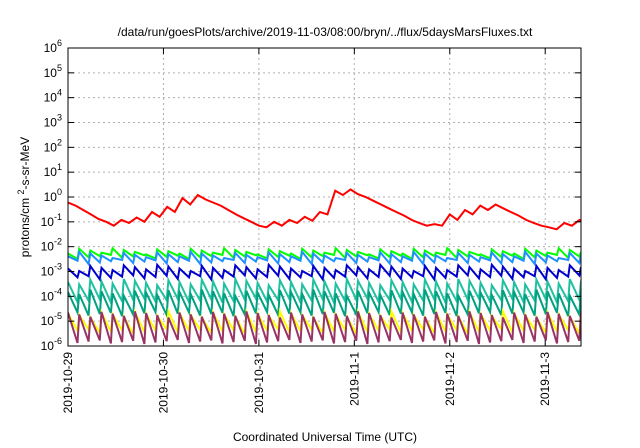  I want to click on y-tick-label: 10², so click(53, 145).